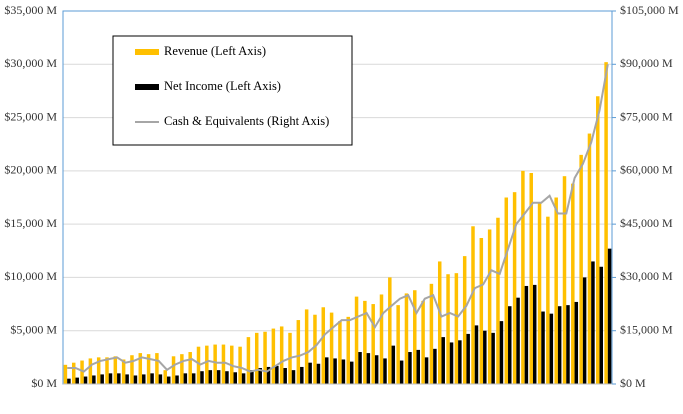  What do you see at coordinates (646, 63) in the screenshot?
I see `y2-tick-label: $90,000 M` at bounding box center [646, 63].